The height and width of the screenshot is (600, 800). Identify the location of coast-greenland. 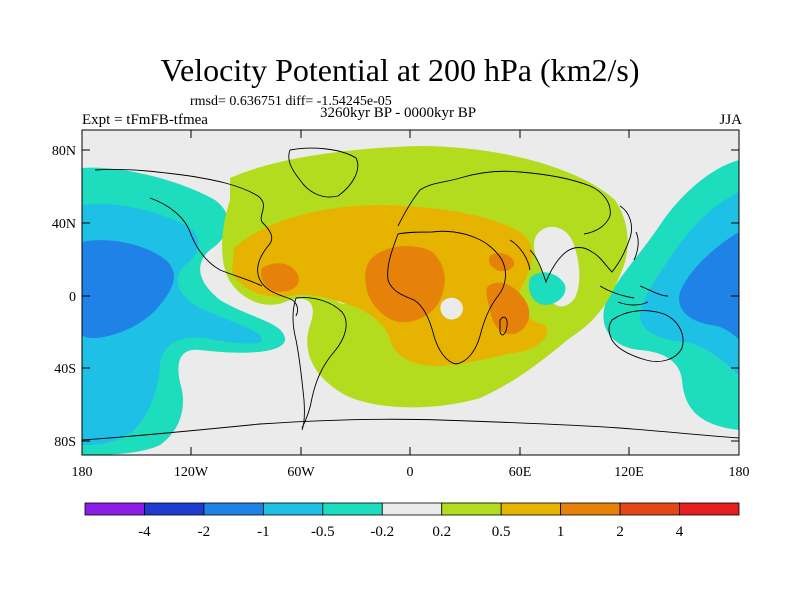
(323, 172).